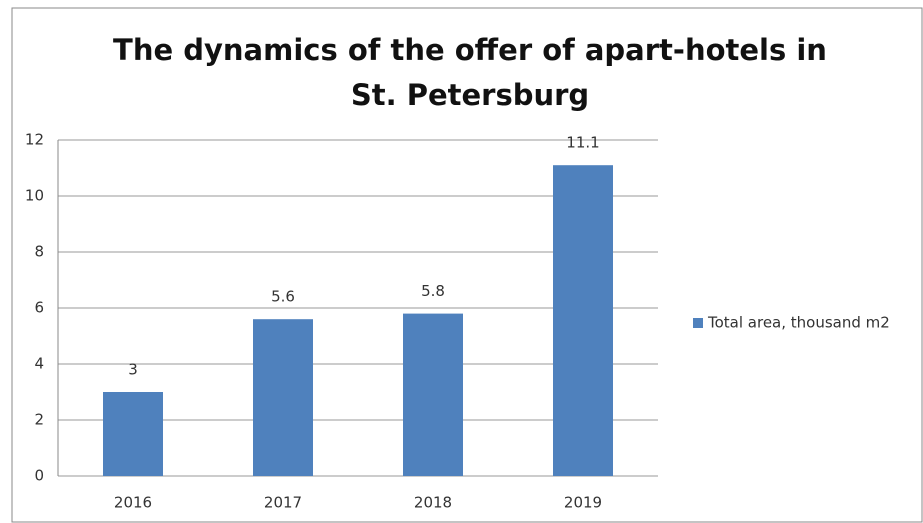 The height and width of the screenshot is (523, 923). I want to click on data-label: 3, so click(133, 370).